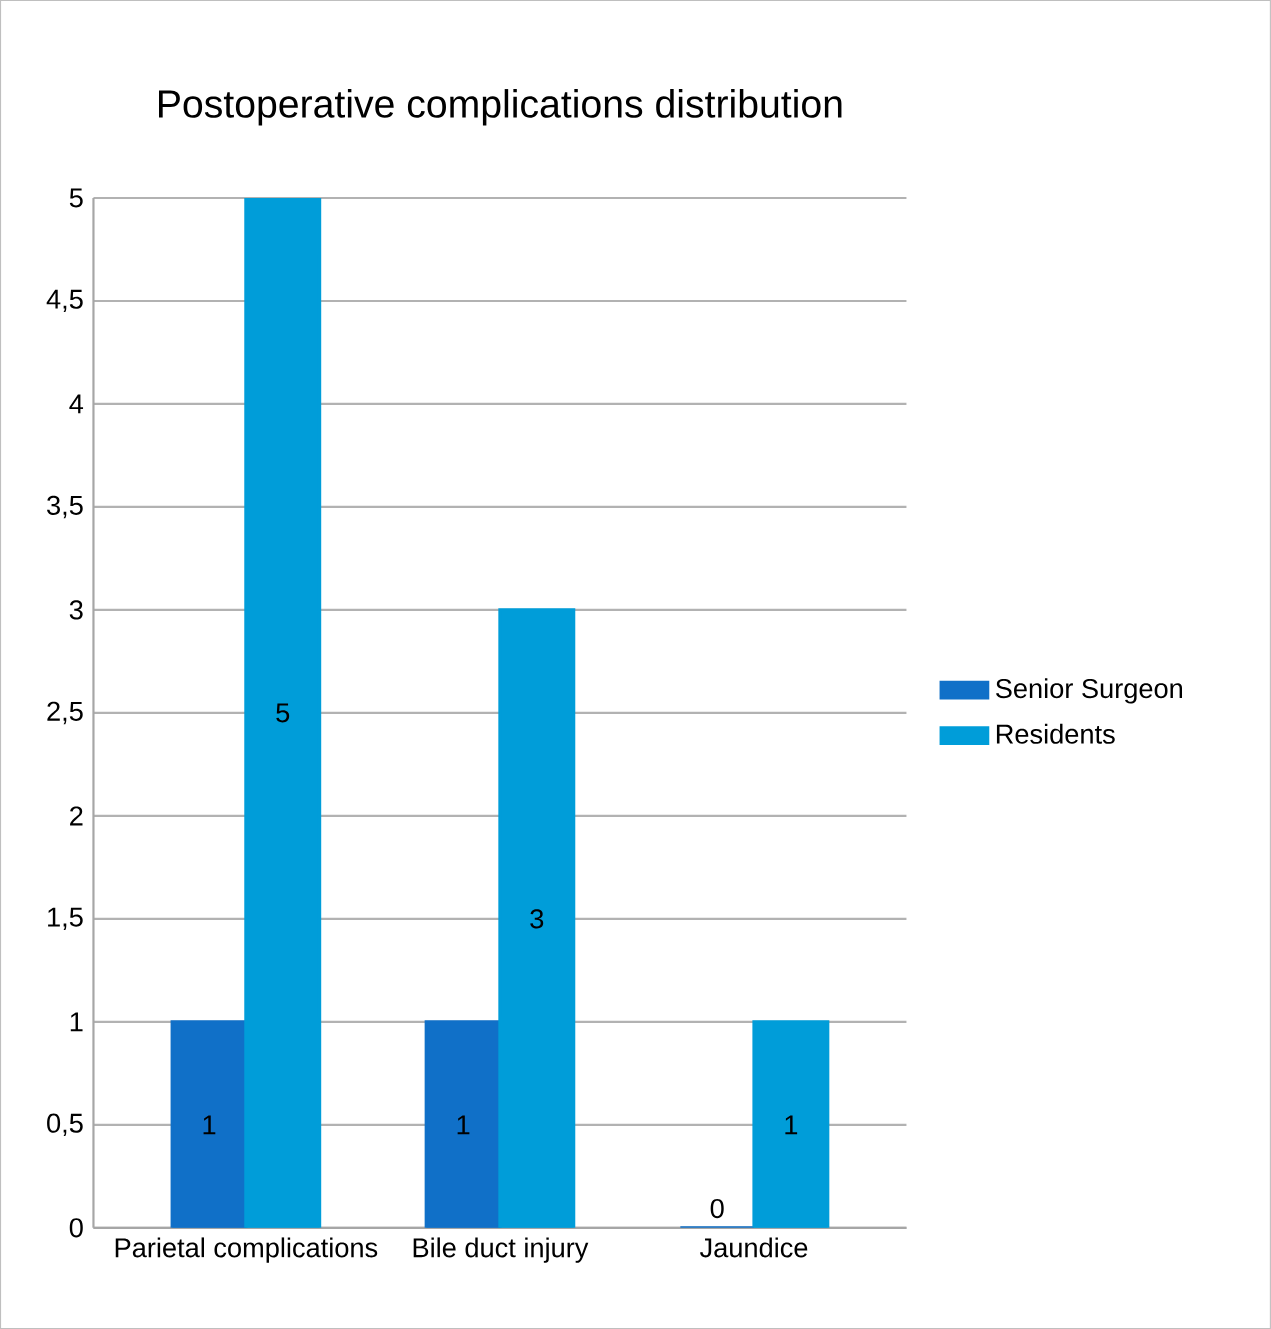 The image size is (1271, 1329). Describe the element at coordinates (76, 198) in the screenshot. I see `y-tick-label: 5` at that location.